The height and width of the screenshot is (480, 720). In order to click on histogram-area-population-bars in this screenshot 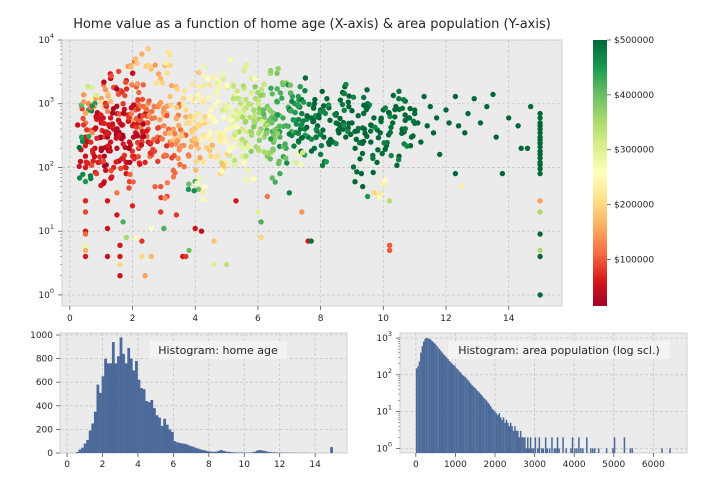, I will do `click(543, 395)`.